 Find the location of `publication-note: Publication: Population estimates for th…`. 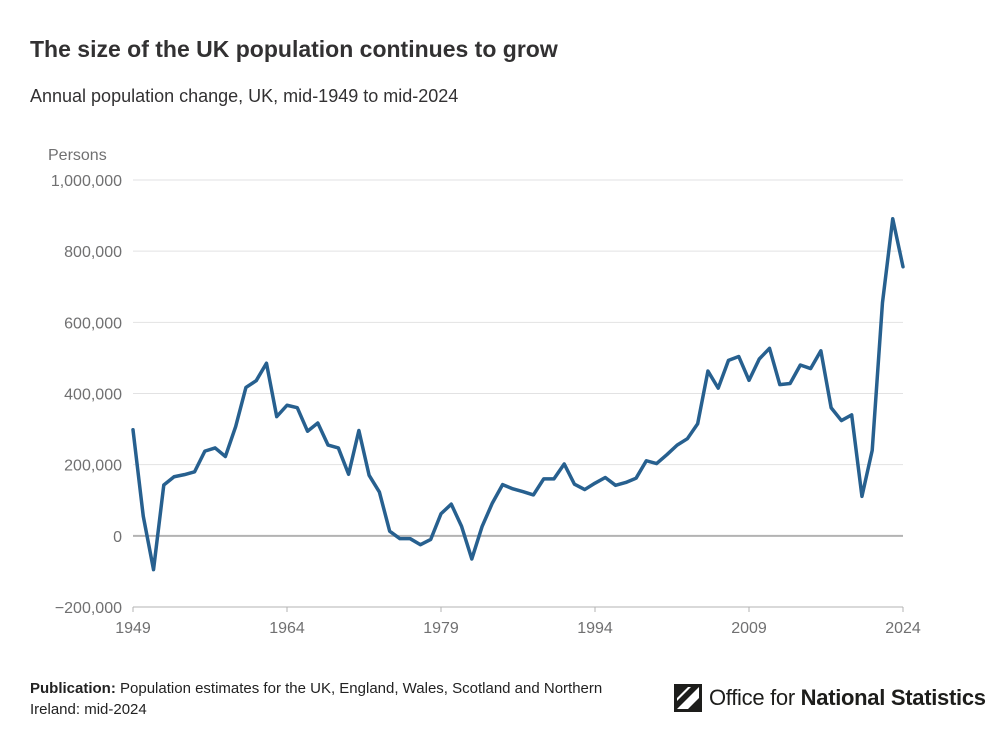

publication-note: Publication: Population estimates for th… is located at coordinates (325, 699).